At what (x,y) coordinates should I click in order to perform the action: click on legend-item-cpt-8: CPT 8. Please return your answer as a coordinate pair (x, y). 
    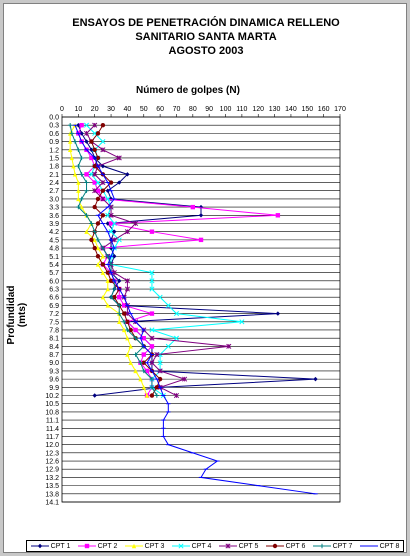
    Looking at the image, I should click on (379, 546).